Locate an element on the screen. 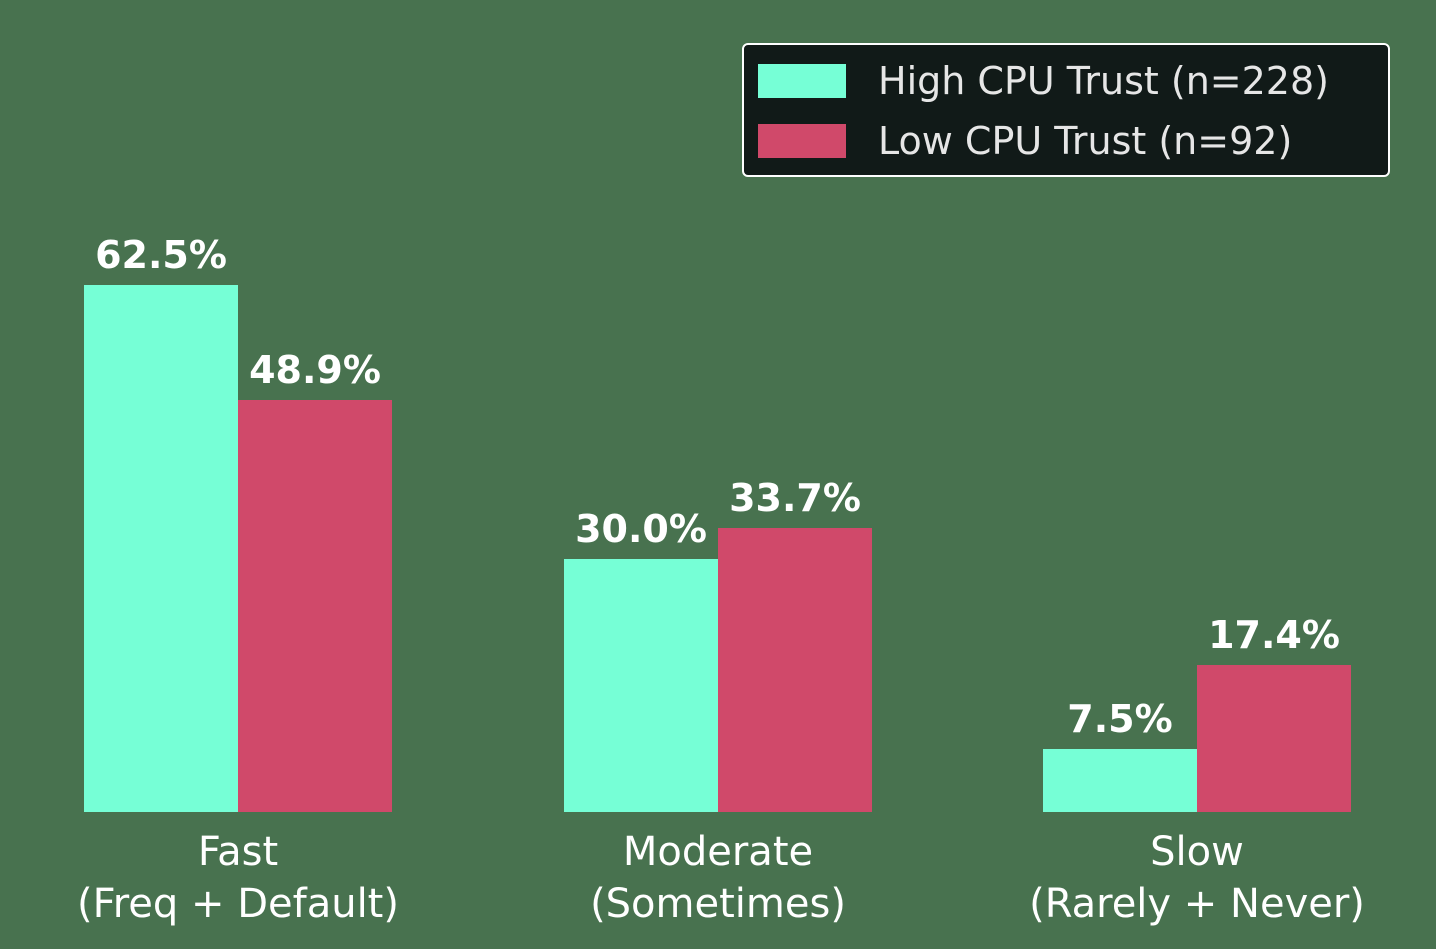 Image resolution: width=1436 pixels, height=949 pixels. value-label: 33.7% is located at coordinates (795, 498).